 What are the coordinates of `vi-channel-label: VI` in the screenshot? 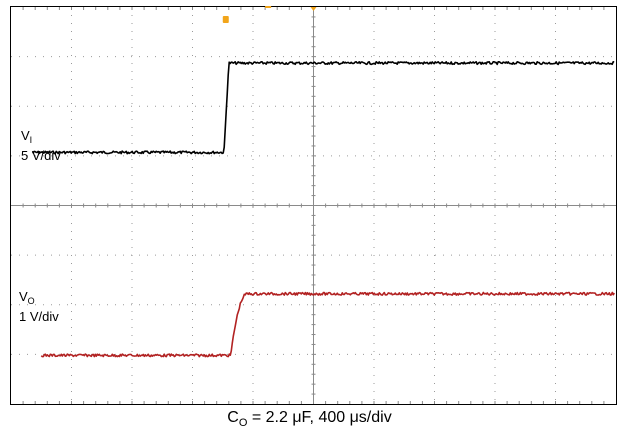 It's located at (27, 136).